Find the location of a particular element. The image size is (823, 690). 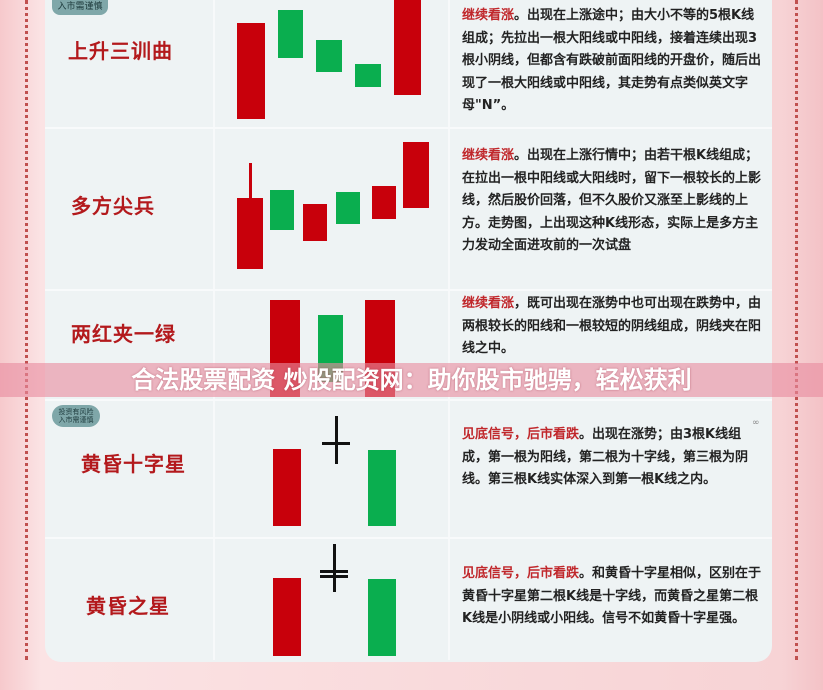

pattern-name: 黄昏之星 is located at coordinates (128, 606).